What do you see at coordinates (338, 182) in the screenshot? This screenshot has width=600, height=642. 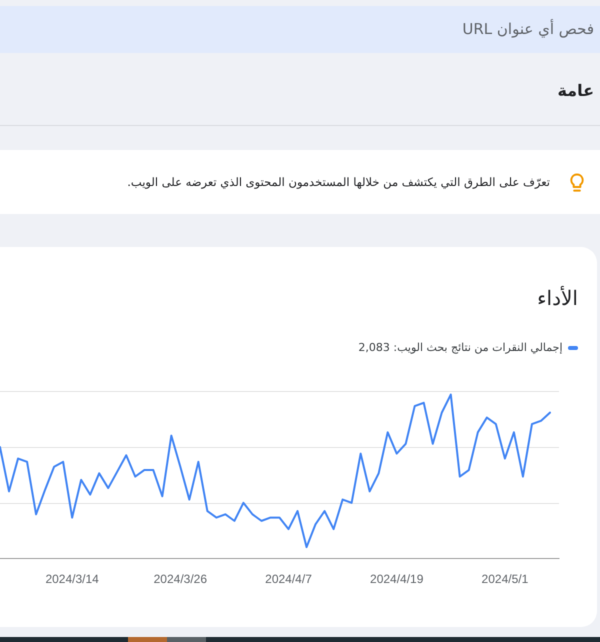 I see `text: تعرّف على الطرق التي يكتشف من خلالها المستخدمون المحتوى الذي تعرضه على الويب.` at bounding box center [338, 182].